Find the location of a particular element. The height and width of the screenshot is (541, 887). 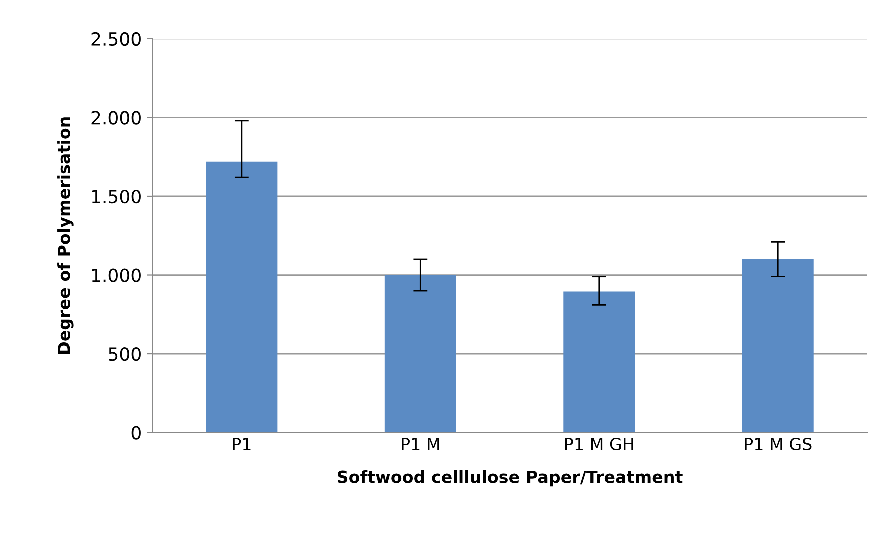

x-tick-label: P1 M GH is located at coordinates (599, 444).